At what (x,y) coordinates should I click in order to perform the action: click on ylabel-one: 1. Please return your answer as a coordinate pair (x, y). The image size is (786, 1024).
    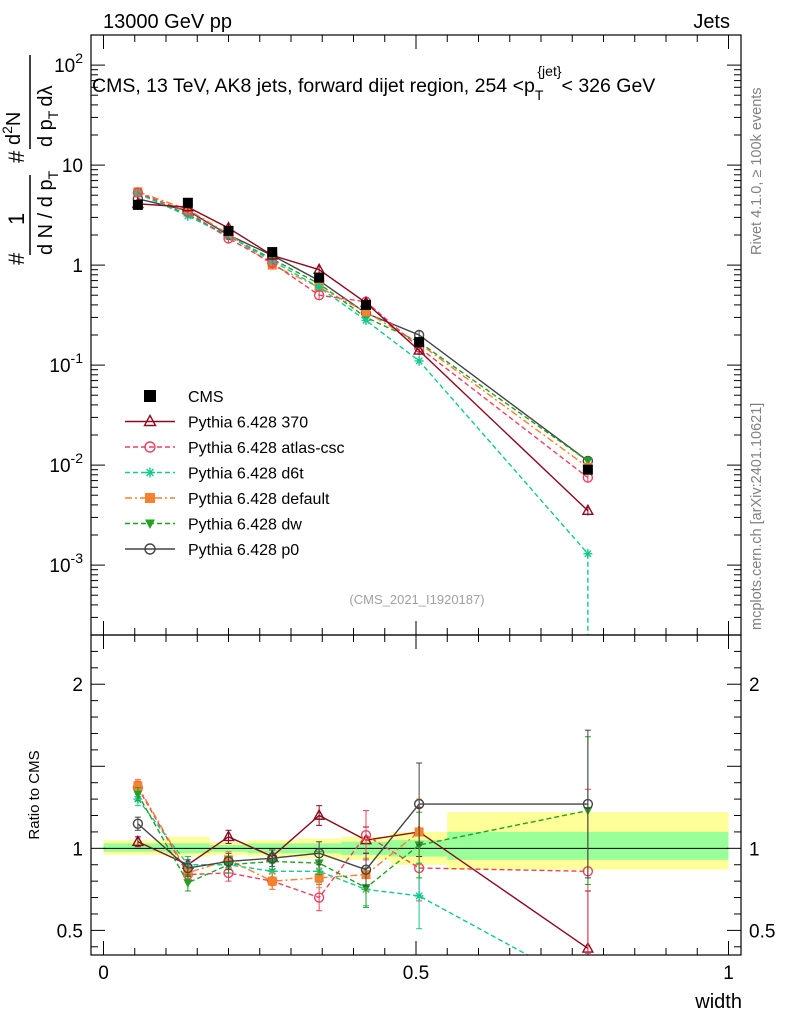
    Looking at the image, I should click on (16, 219).